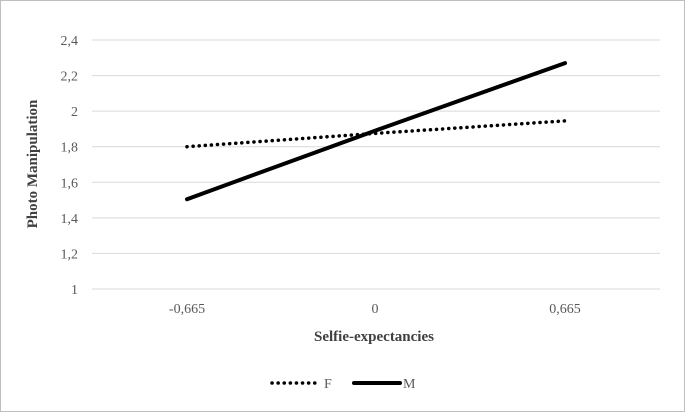 The width and height of the screenshot is (685, 412). I want to click on y-tick-label: 1,2, so click(70, 254).